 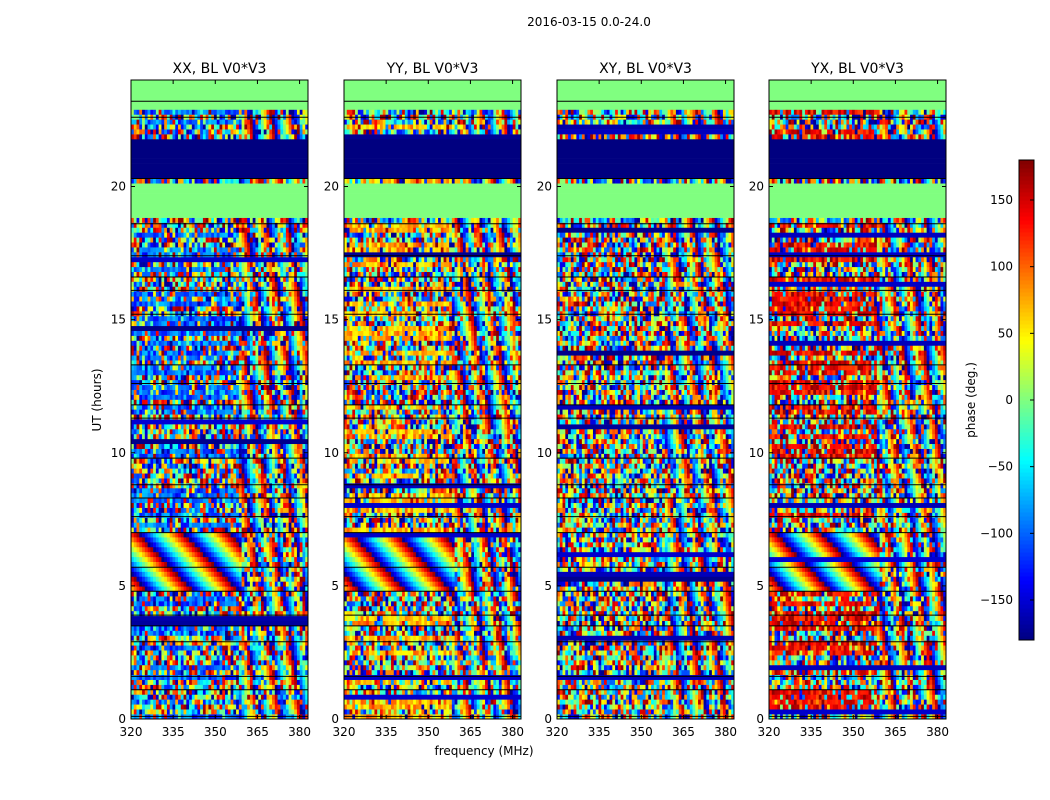 I want to click on y-tick-label: 10, so click(x=118, y=453).